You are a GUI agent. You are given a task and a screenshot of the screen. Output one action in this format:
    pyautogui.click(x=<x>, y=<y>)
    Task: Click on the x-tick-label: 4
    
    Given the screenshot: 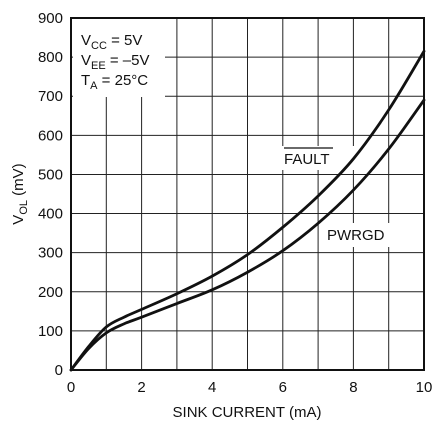 What is the action you would take?
    pyautogui.click(x=212, y=387)
    